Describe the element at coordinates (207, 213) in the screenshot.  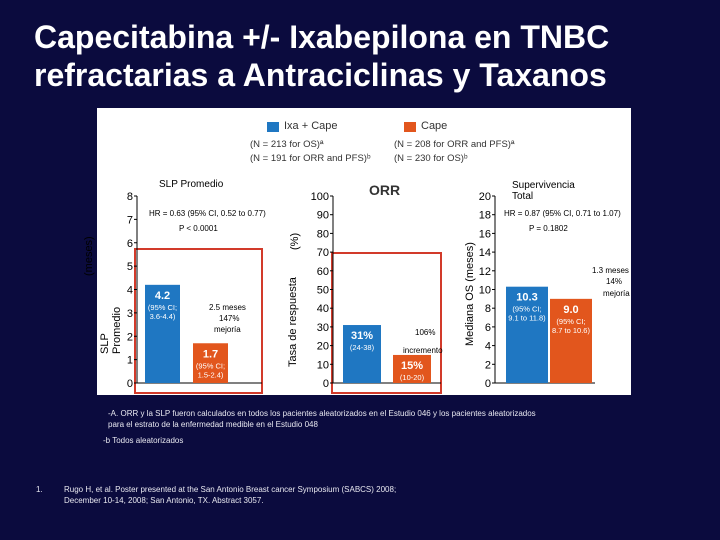
I see `pfs-hr-text: HR = 0.63 (95% CI, 0.52 to 0.77)` at that location.